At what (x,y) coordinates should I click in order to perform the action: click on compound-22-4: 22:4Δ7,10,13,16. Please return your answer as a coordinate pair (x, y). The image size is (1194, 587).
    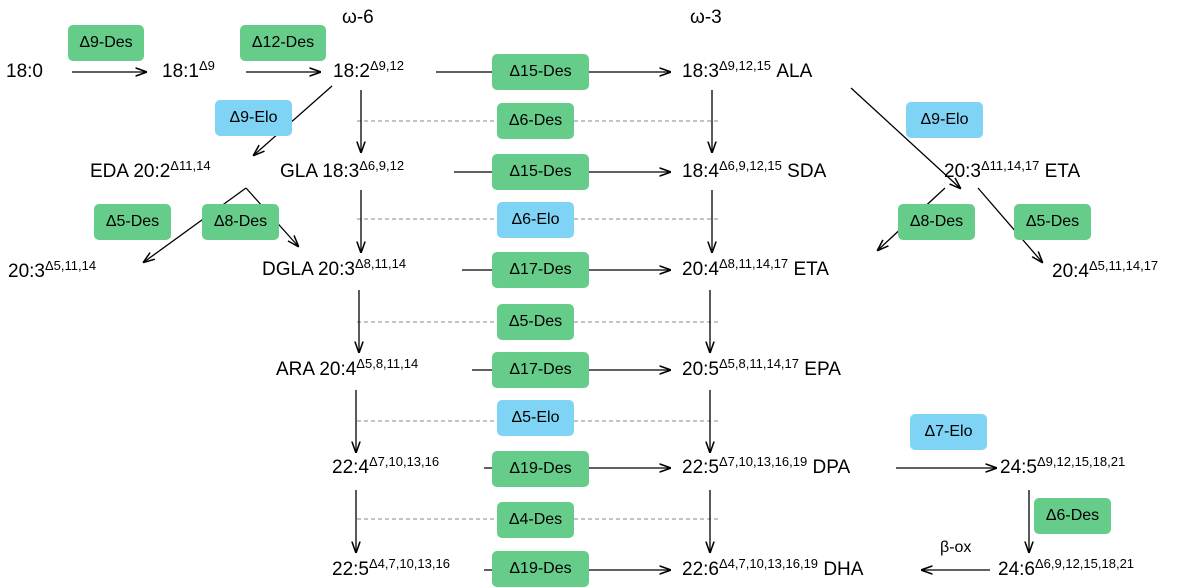
    Looking at the image, I should click on (386, 466).